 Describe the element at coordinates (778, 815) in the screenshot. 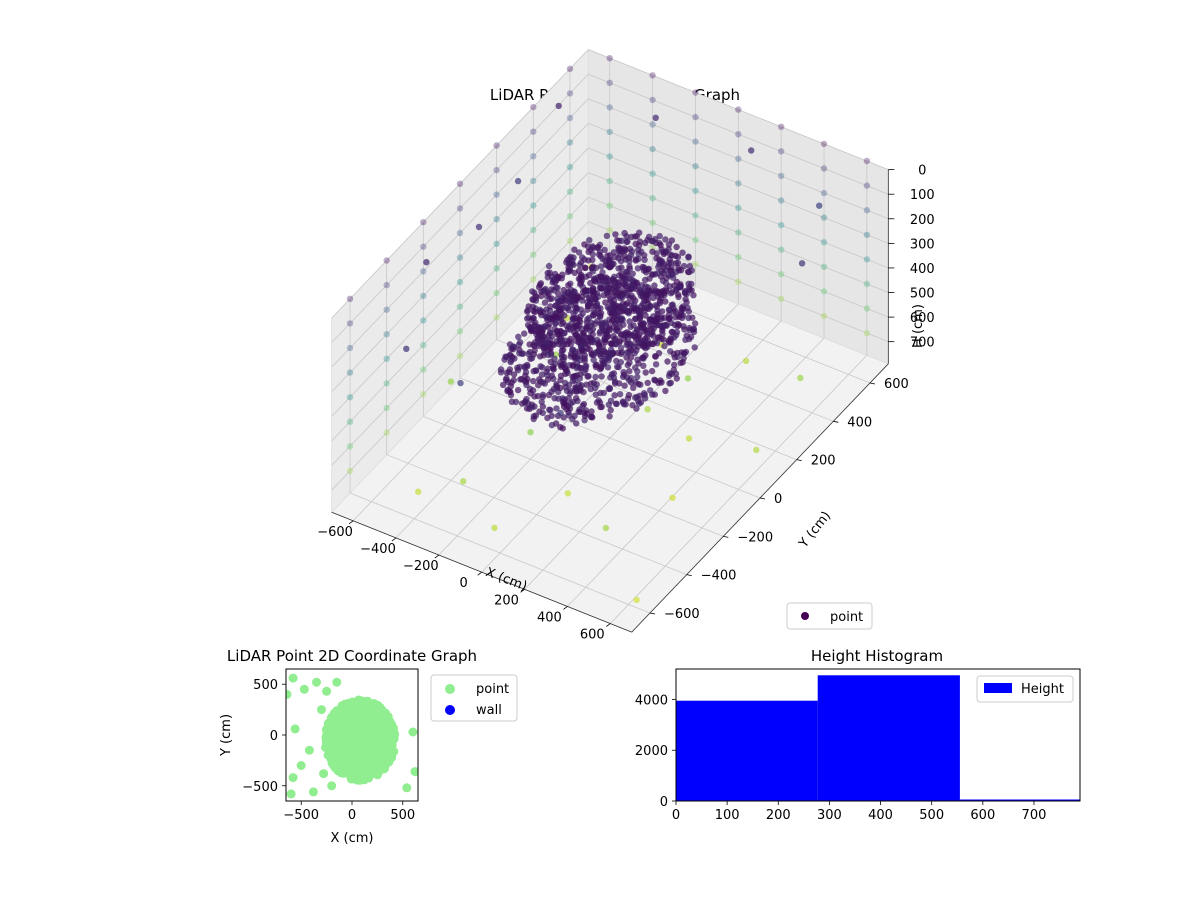

I see `histogram-x-tick-label: 200` at that location.